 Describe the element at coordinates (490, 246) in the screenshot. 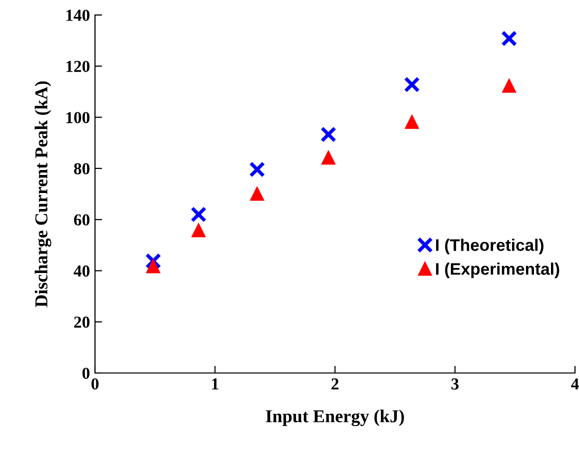

I see `legend-label: I (Theoretical)` at that location.